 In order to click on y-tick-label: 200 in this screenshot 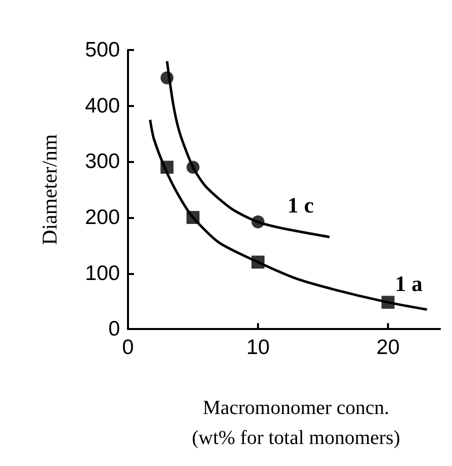, I will do `click(102, 217)`.